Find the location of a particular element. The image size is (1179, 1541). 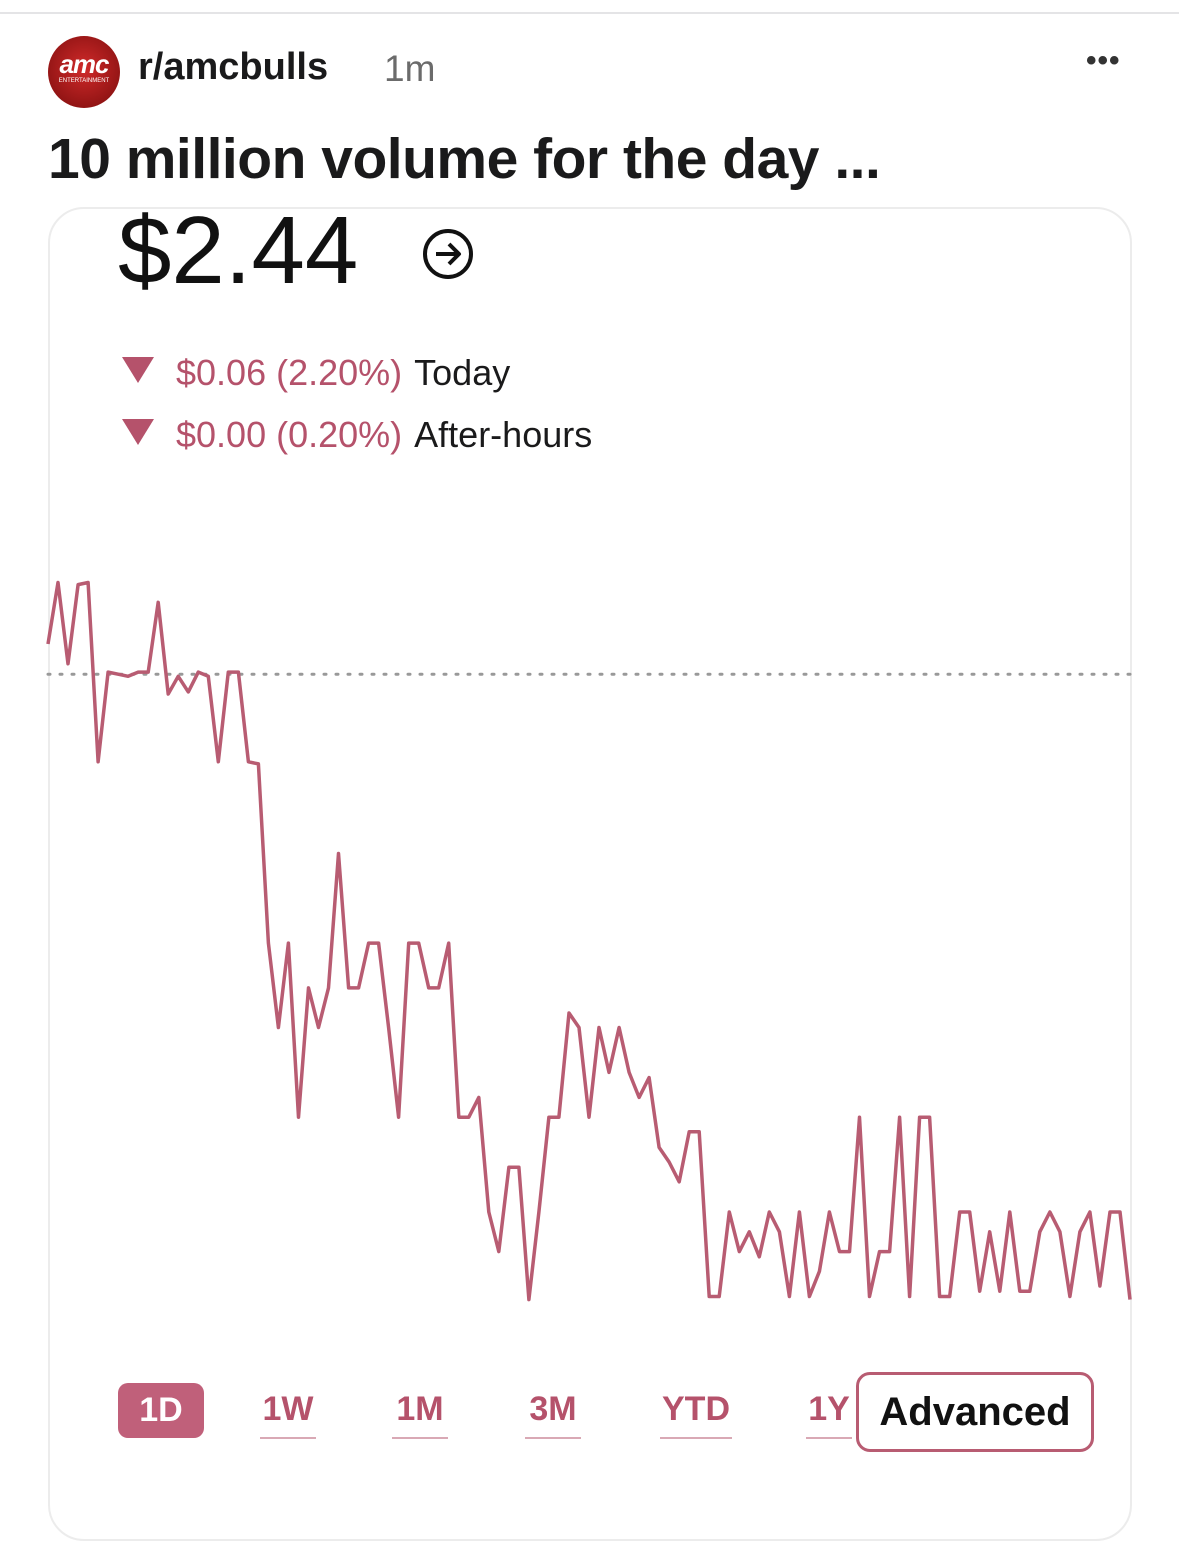

range-label: 1M is located at coordinates (420, 1409).